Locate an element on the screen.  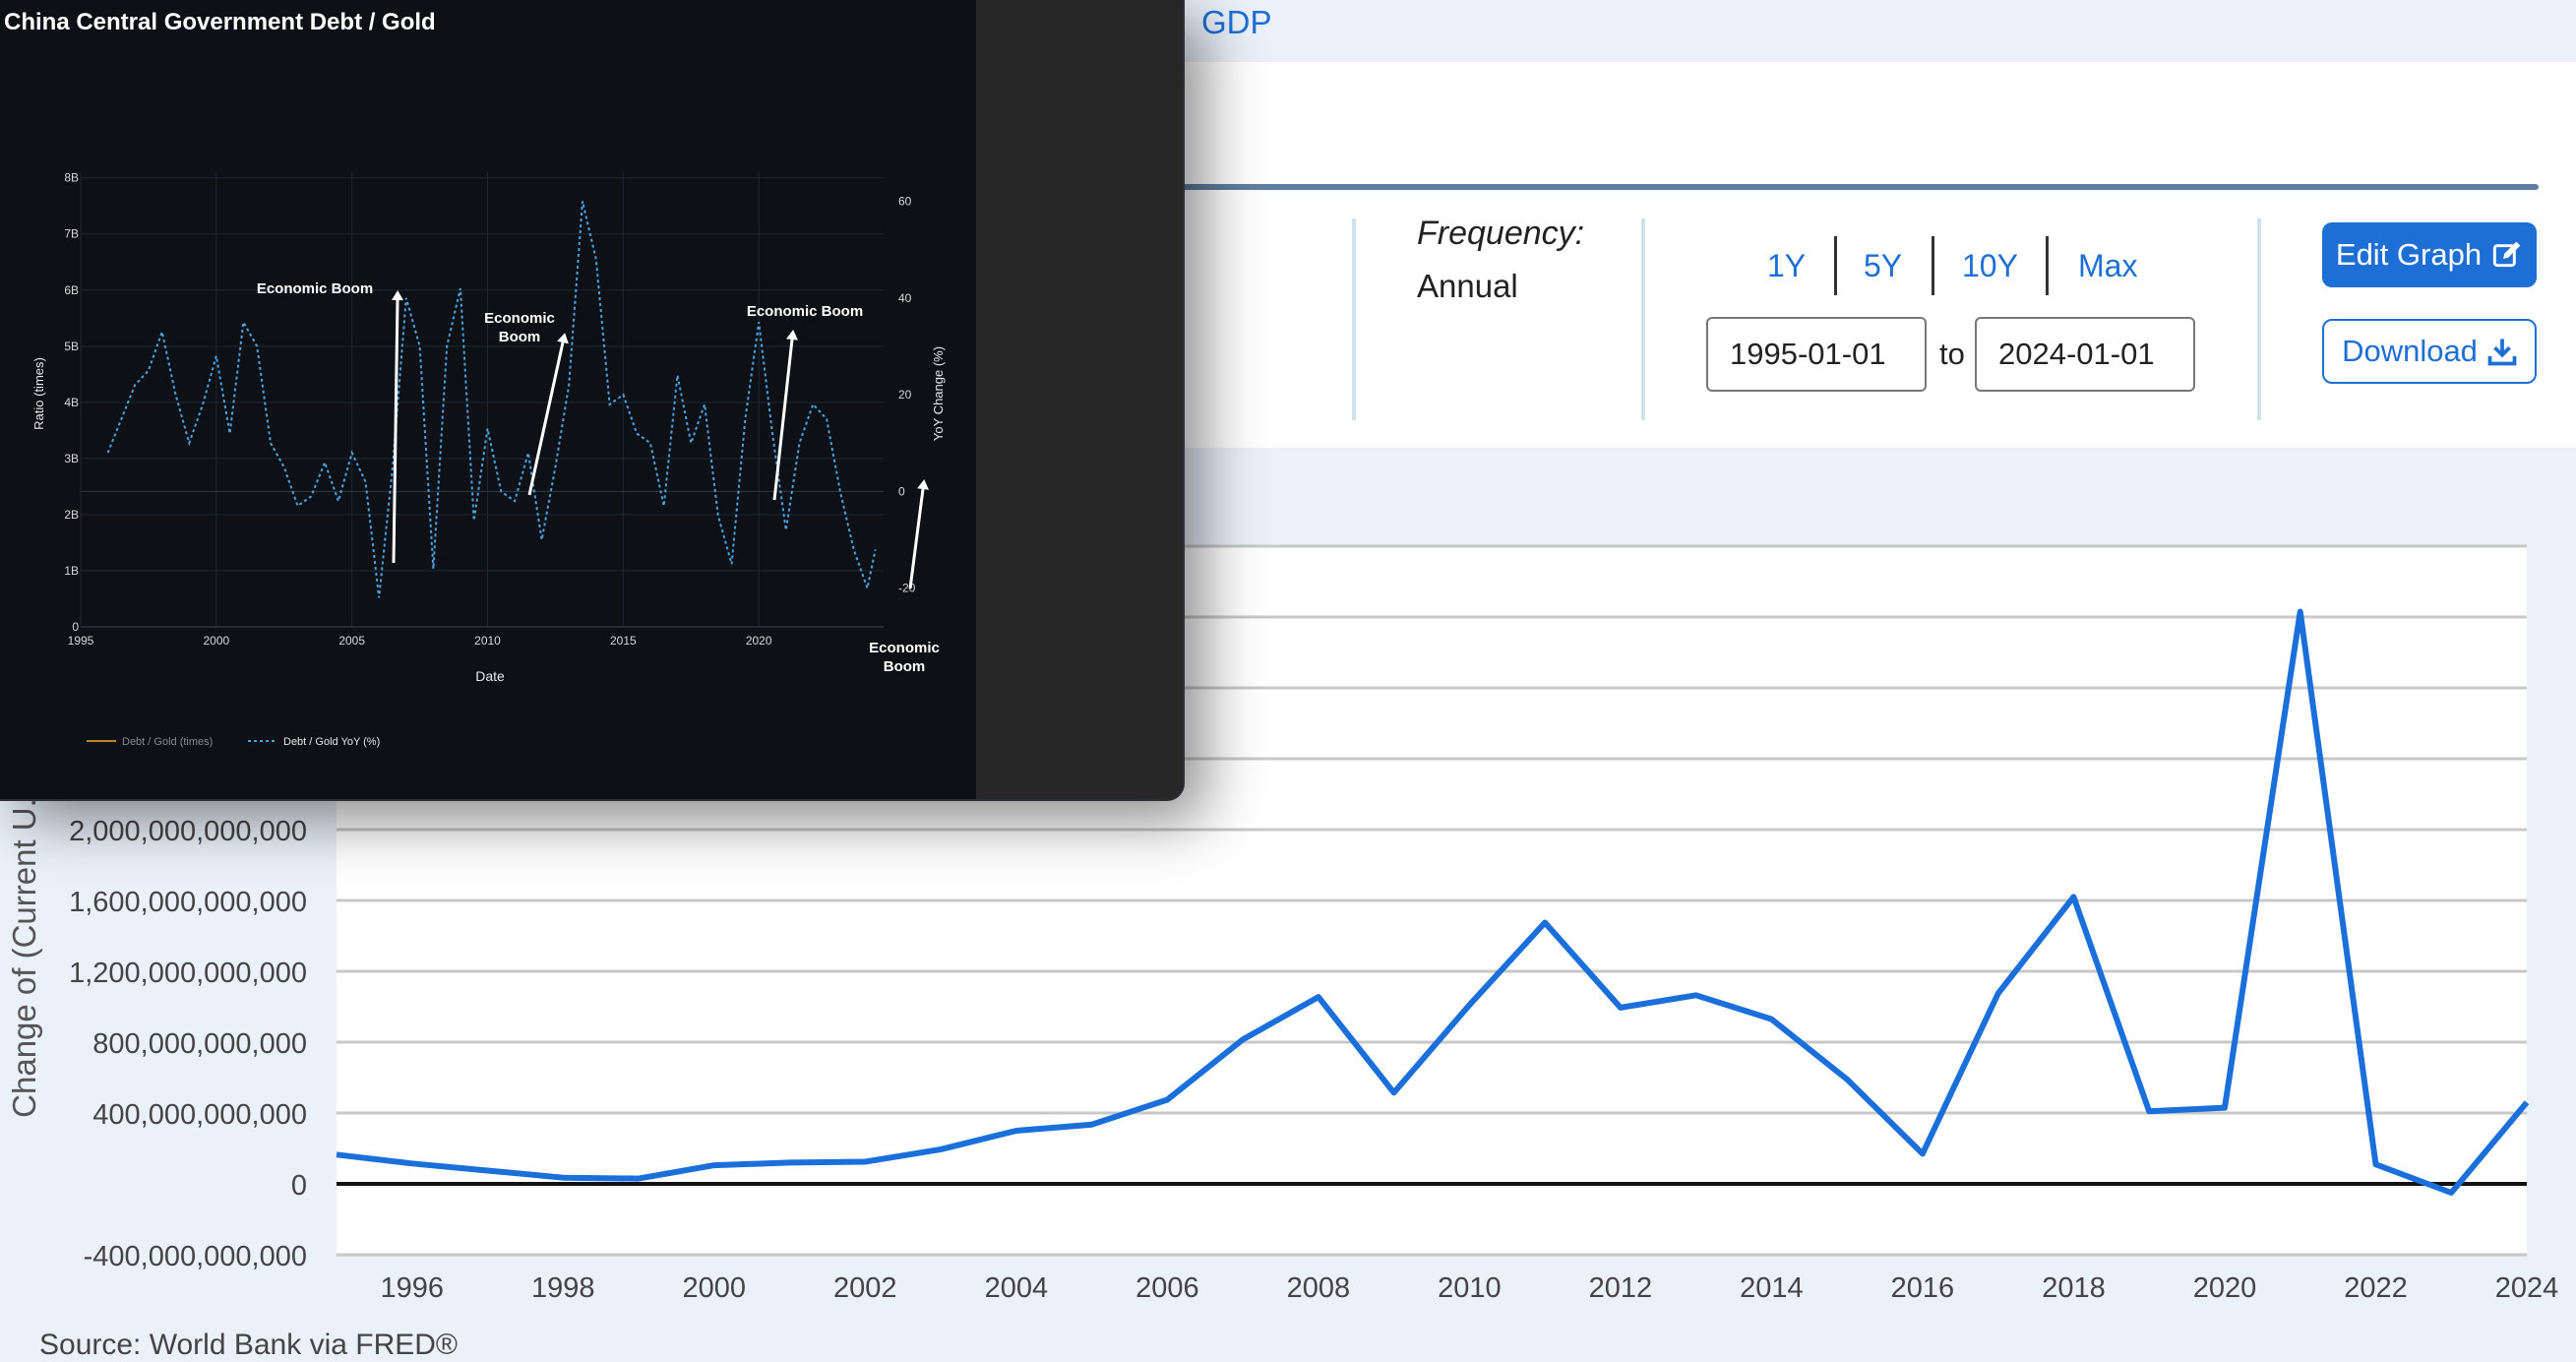
overlay-x-tick: 2010 is located at coordinates (487, 641).